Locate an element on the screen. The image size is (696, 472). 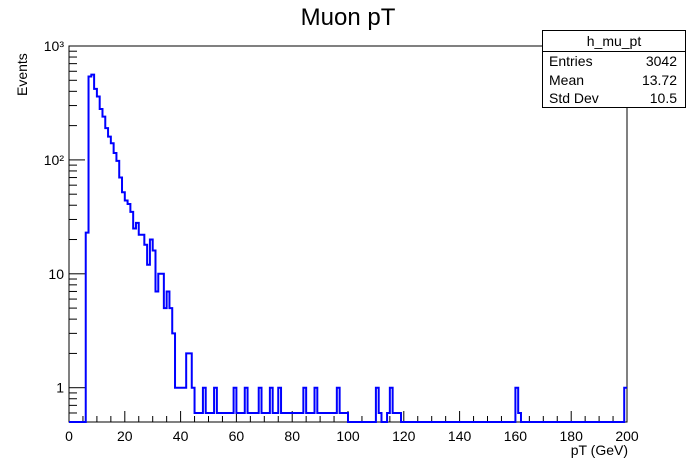
x-tick-label: 120 is located at coordinates (404, 436).